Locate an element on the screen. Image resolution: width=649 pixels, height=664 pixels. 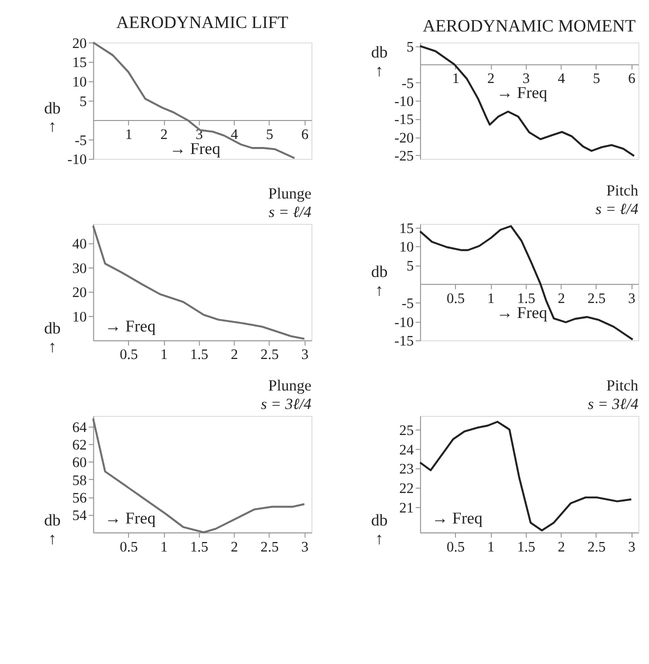
y-tick-label: 40 is located at coordinates (79, 244).